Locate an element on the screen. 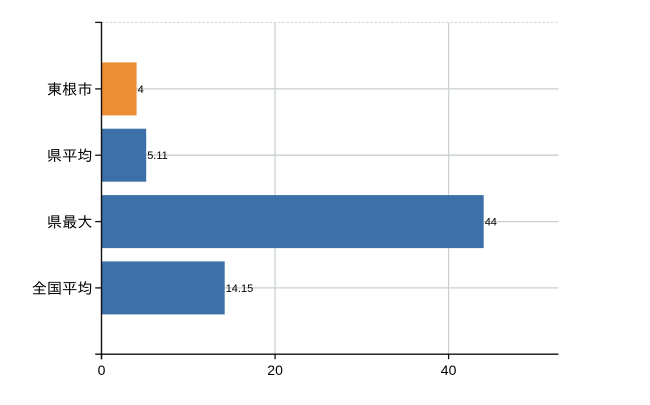  svg-text: 20 is located at coordinates (275, 370).